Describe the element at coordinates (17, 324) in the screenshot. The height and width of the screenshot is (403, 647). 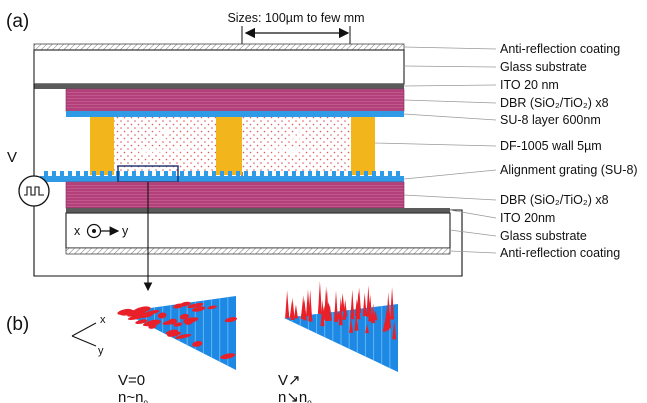
I see `panel-b-label: (b)` at that location.